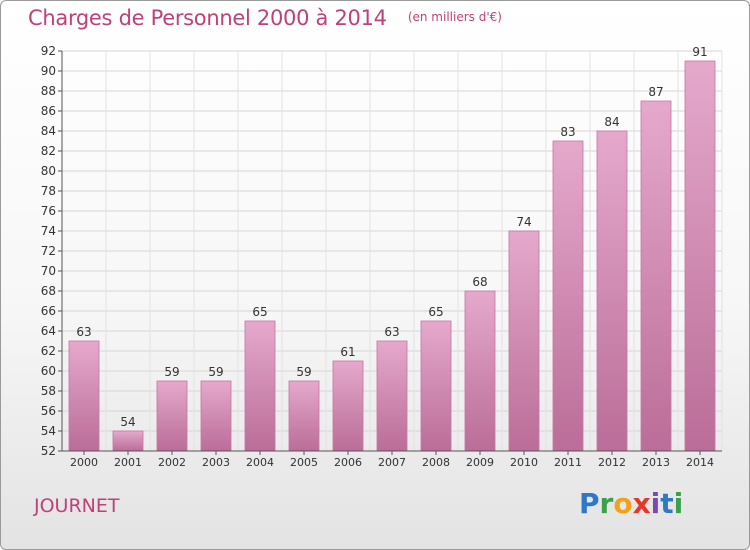  What do you see at coordinates (480, 462) in the screenshot?
I see `x-tick-label: 2009` at bounding box center [480, 462].